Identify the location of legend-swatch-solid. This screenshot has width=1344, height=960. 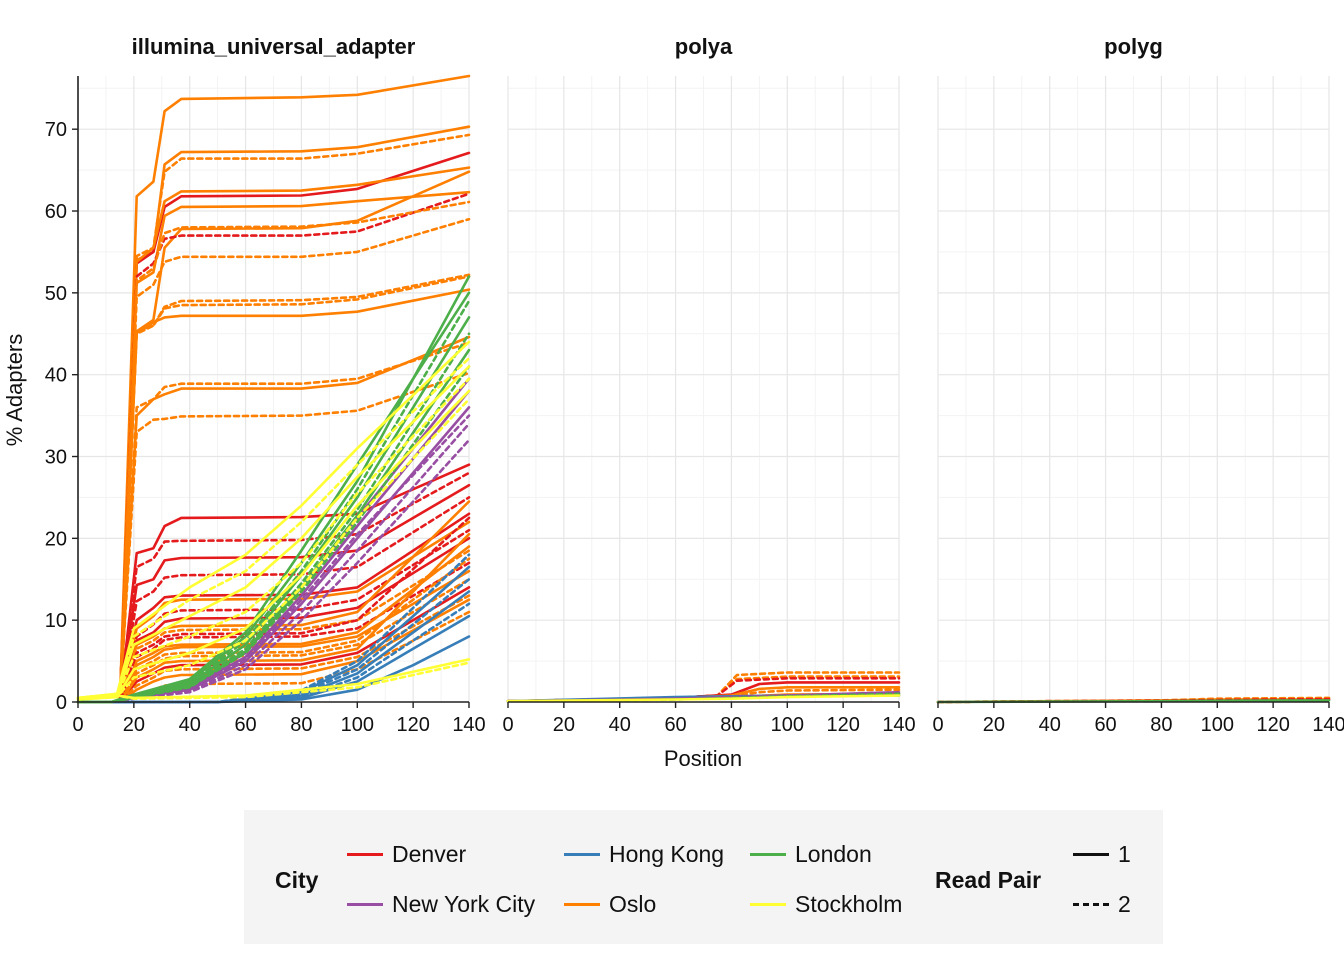
(1091, 854).